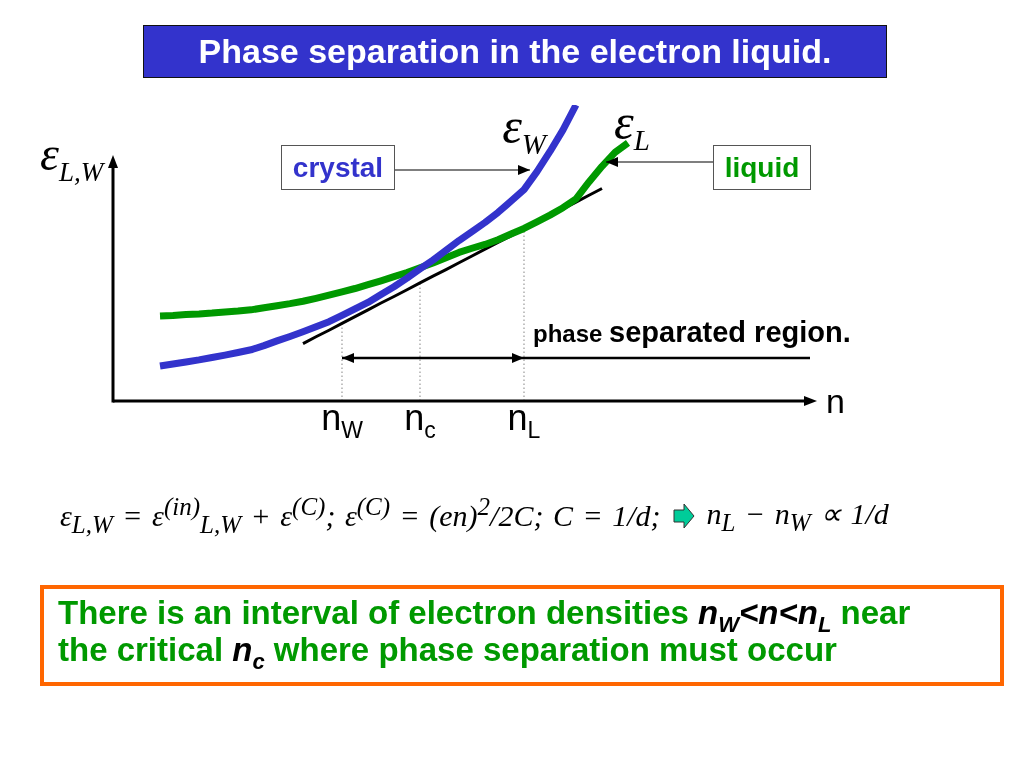  Describe the element at coordinates (338, 167) in the screenshot. I see `annotation: crystal` at that location.